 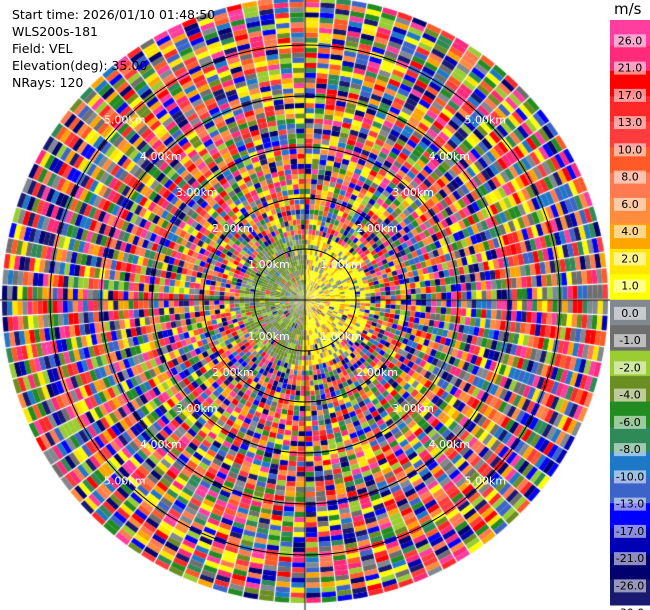 What do you see at coordinates (48, 82) in the screenshot?
I see `nrays-text: NRays: 120` at bounding box center [48, 82].